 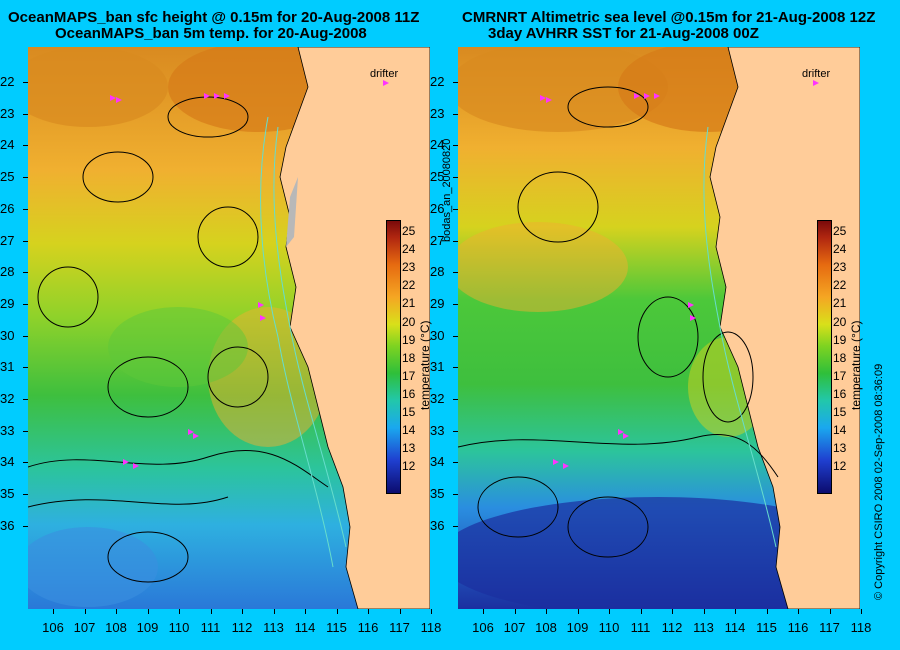 What do you see at coordinates (336, 627) in the screenshot?
I see `x-tick-label-115: 115` at bounding box center [336, 627].